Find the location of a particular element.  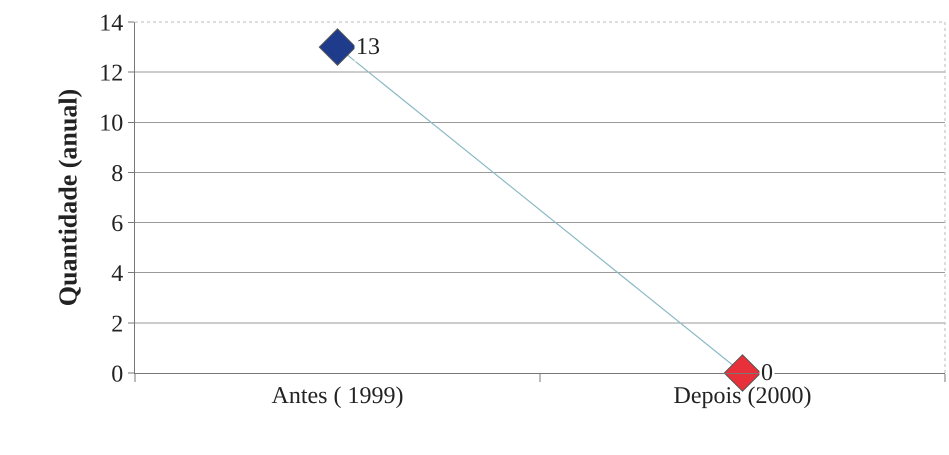

y-tick-label: 2 is located at coordinates (117, 324).